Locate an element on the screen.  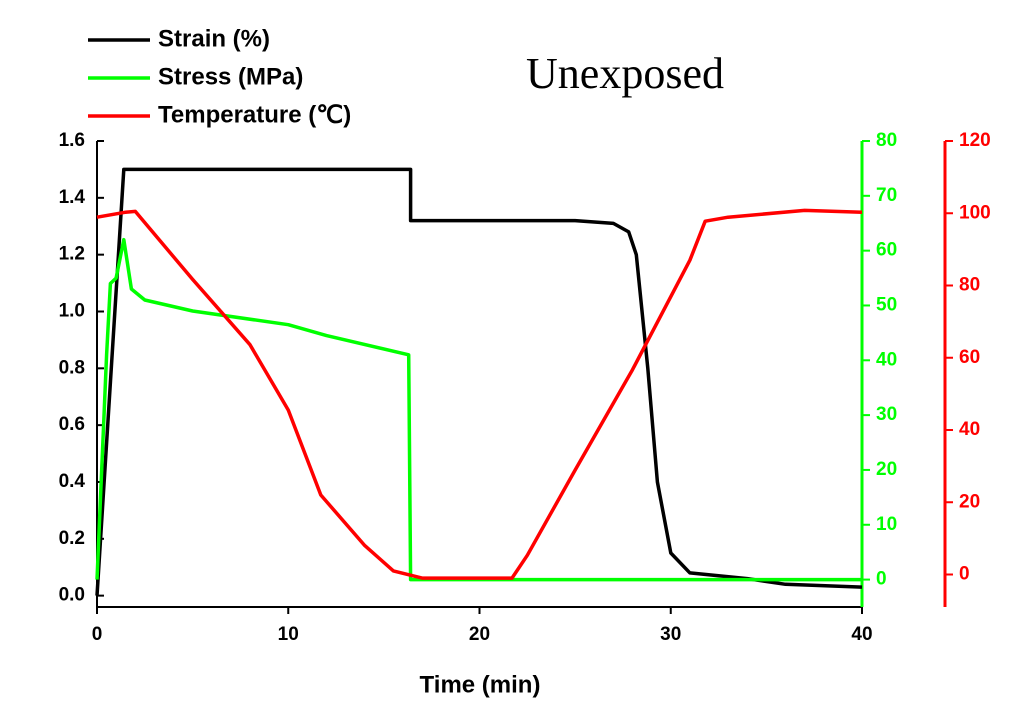
y-tick-label: 1.0 is located at coordinates (72, 311).